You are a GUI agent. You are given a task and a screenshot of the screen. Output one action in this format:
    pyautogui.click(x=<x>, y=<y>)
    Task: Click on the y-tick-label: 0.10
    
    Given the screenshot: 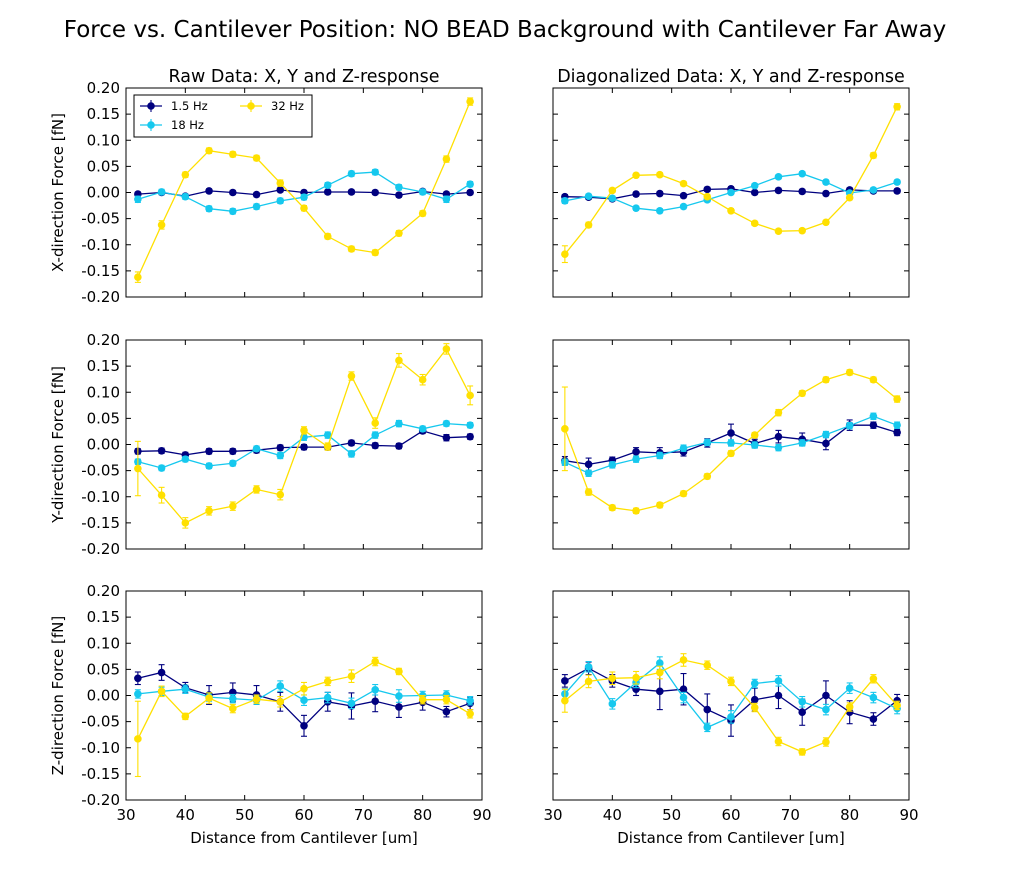 What is the action you would take?
    pyautogui.click(x=103, y=392)
    